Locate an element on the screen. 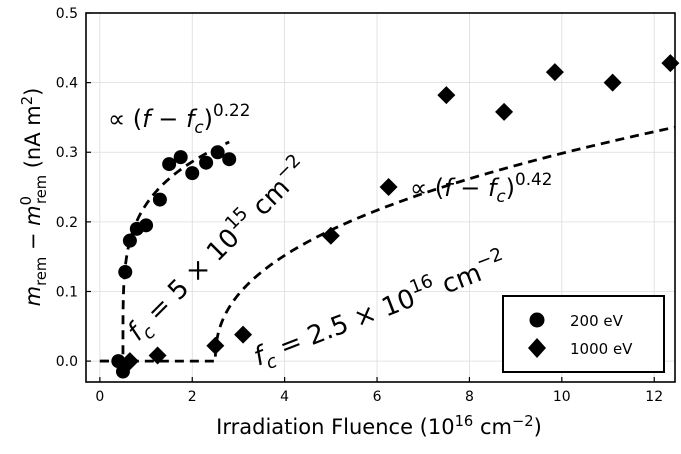  x-tick-label: 8 is located at coordinates (469, 397).